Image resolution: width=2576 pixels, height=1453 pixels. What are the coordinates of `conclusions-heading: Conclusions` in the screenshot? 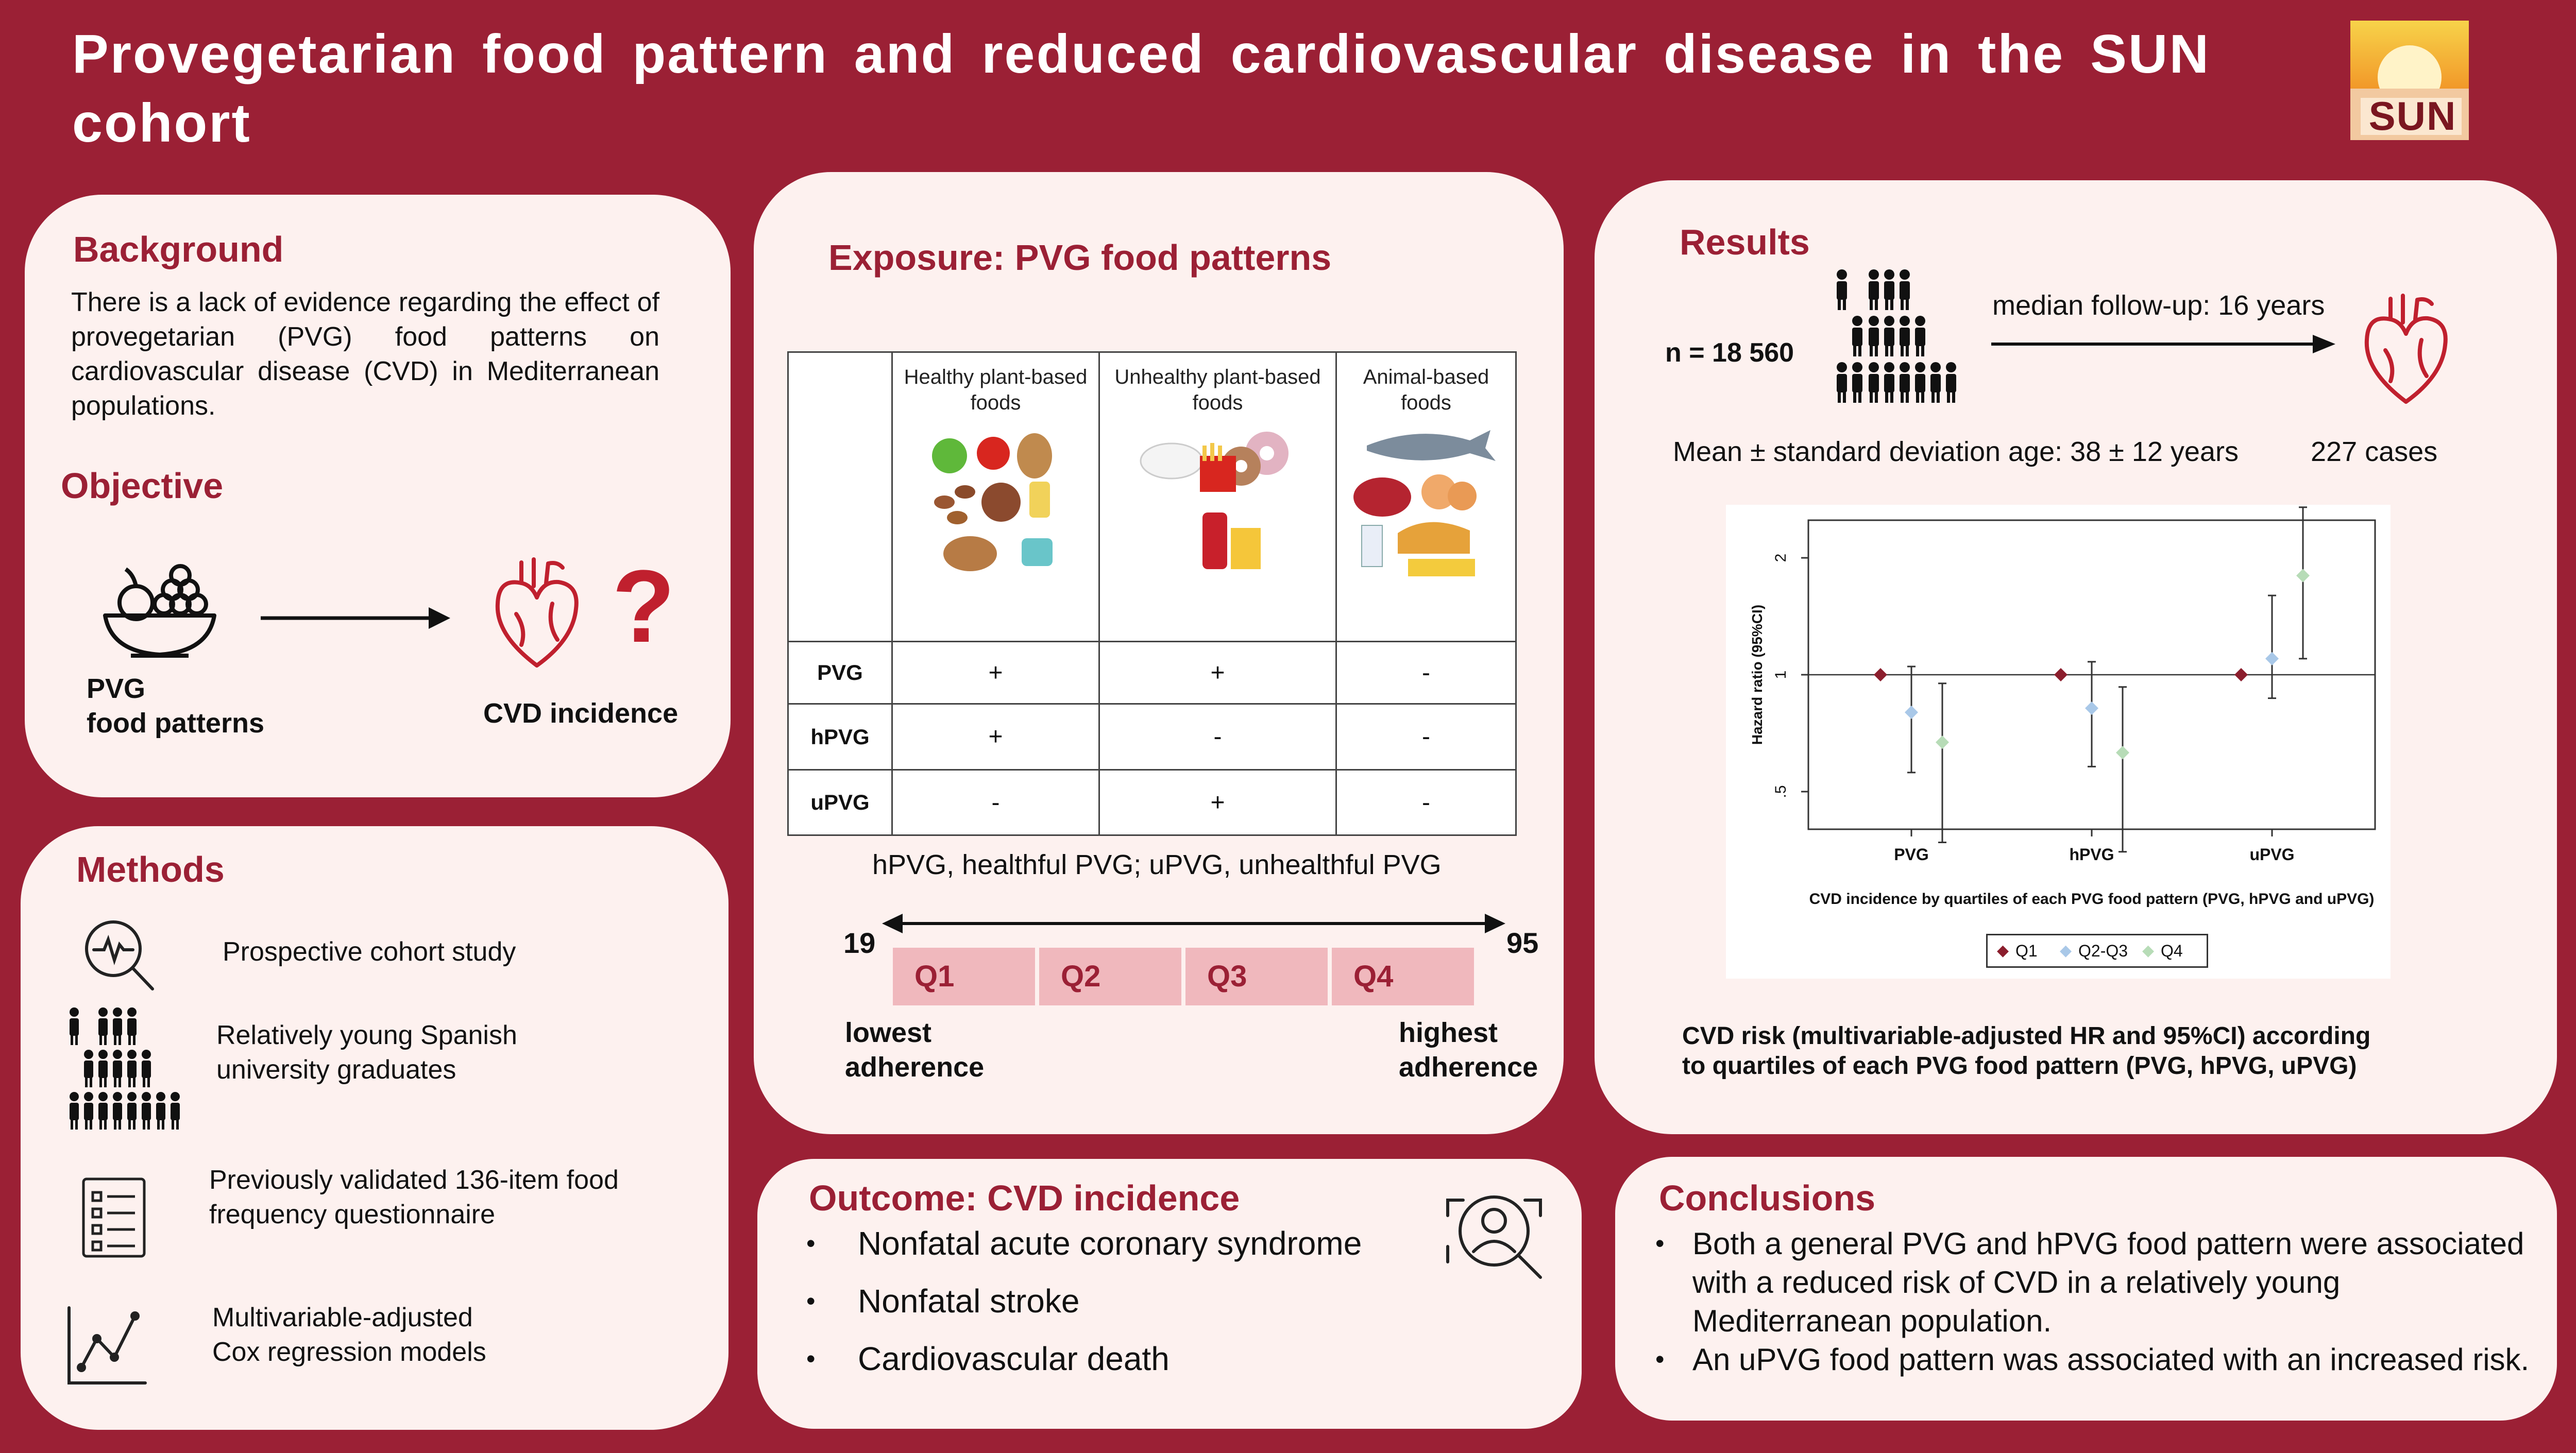 It's located at (1767, 1198).